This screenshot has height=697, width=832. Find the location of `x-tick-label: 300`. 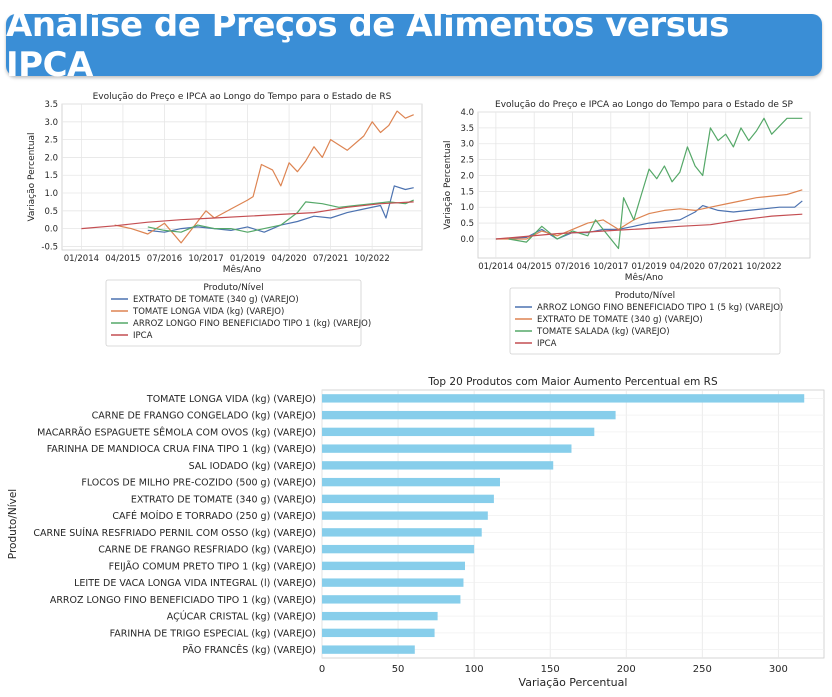

x-tick-label: 300 is located at coordinates (778, 669).